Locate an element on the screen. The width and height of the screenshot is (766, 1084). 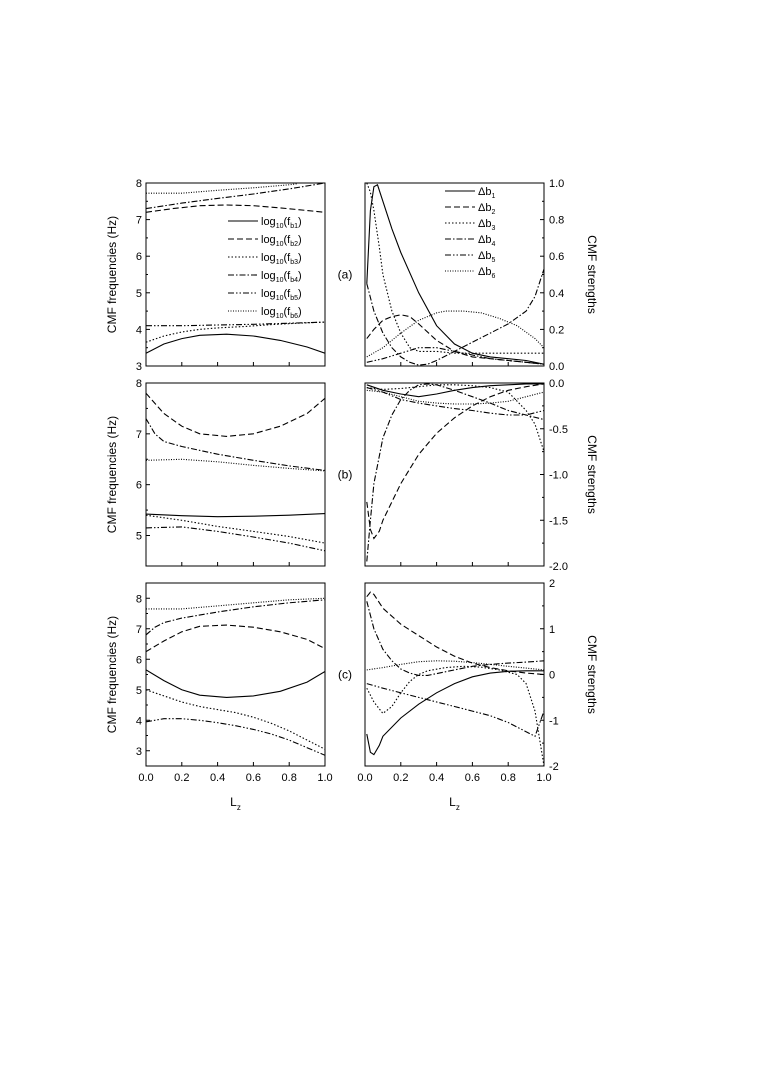
panel-b-right: -2.0 -1.5 -1.0 -0.5 0.0 CMF strengths is located at coordinates (481, 475).